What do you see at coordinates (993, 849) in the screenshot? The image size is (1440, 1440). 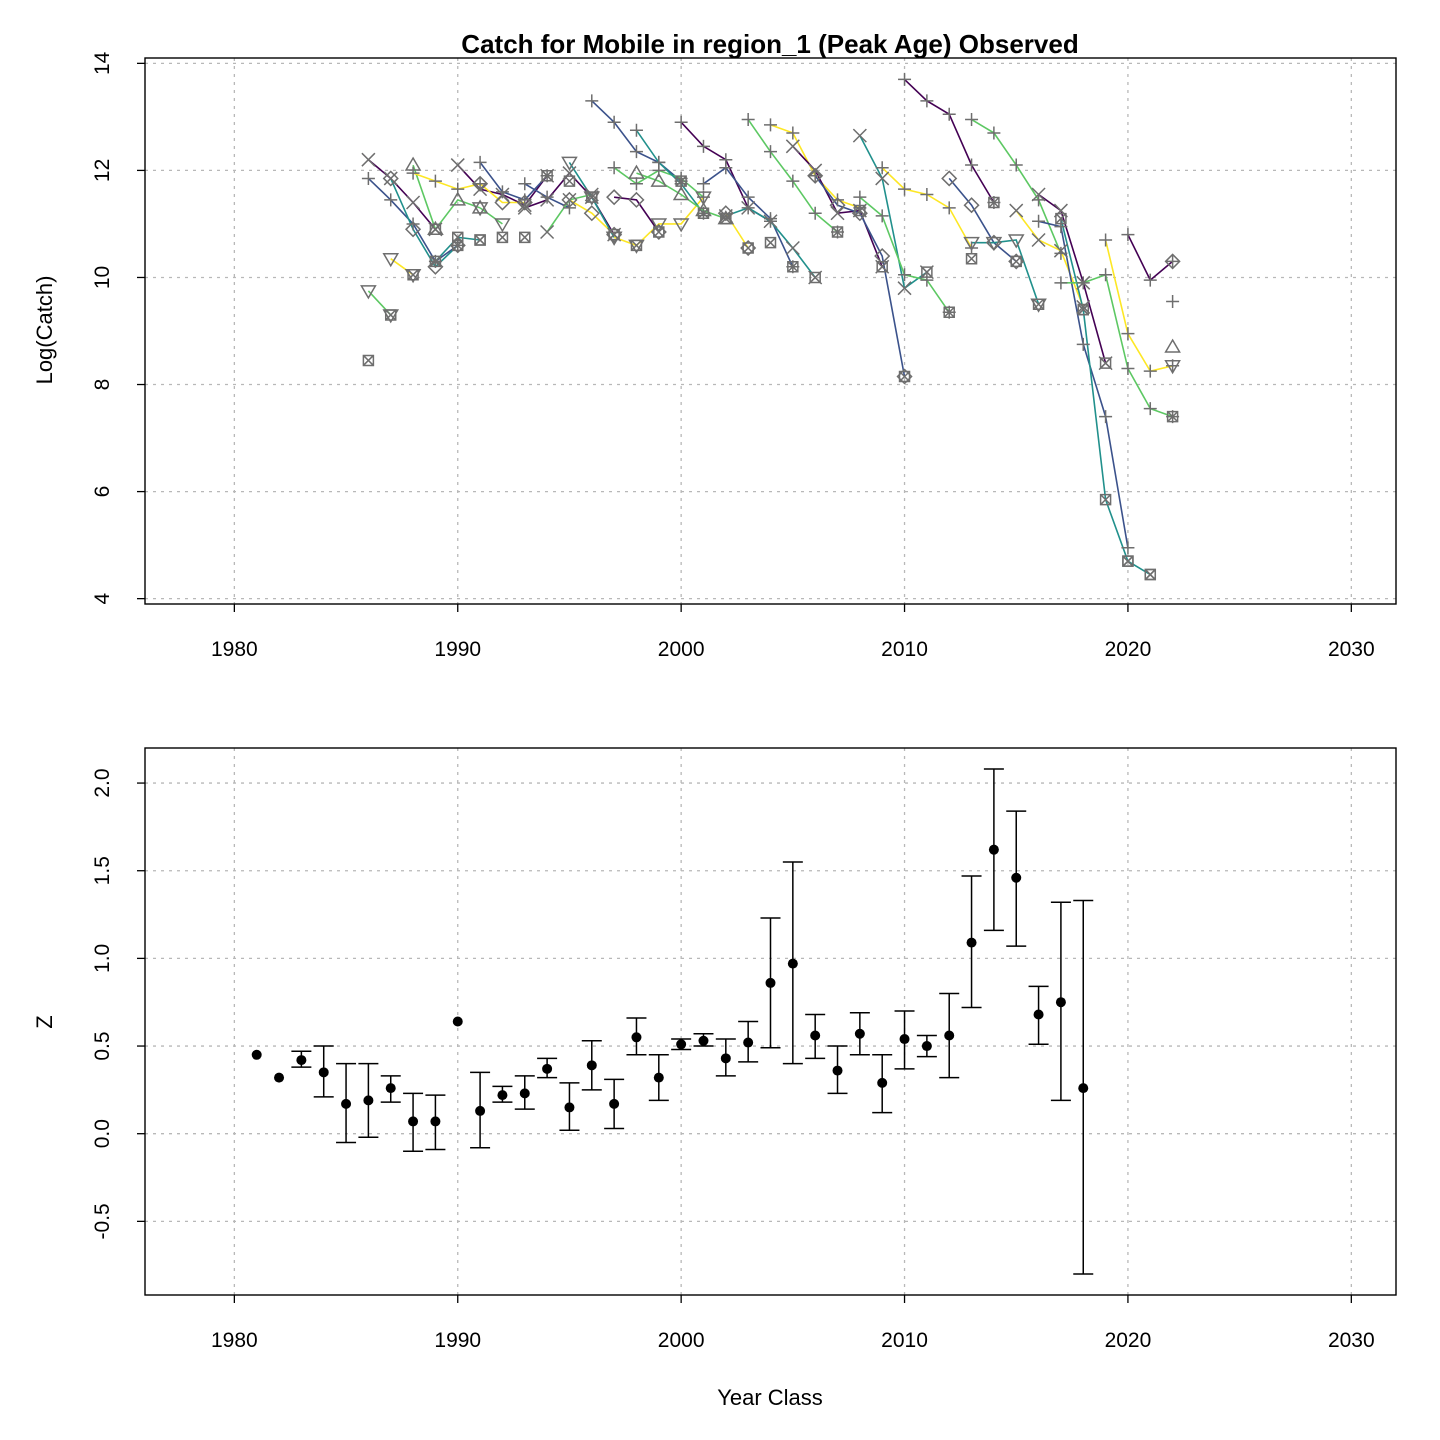 I see `z-point-2014` at bounding box center [993, 849].